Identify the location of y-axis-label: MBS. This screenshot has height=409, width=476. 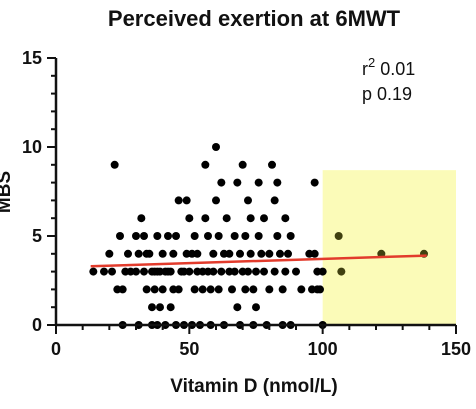
(7, 192).